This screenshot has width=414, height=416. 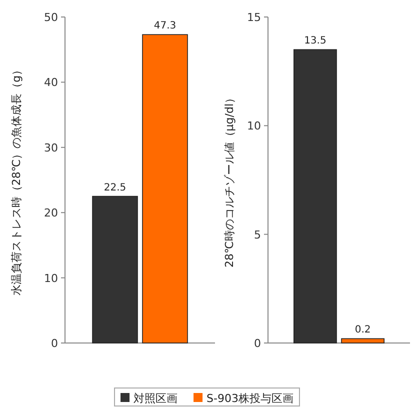 What do you see at coordinates (51, 83) in the screenshot?
I see `y-tick-label: 40` at bounding box center [51, 83].